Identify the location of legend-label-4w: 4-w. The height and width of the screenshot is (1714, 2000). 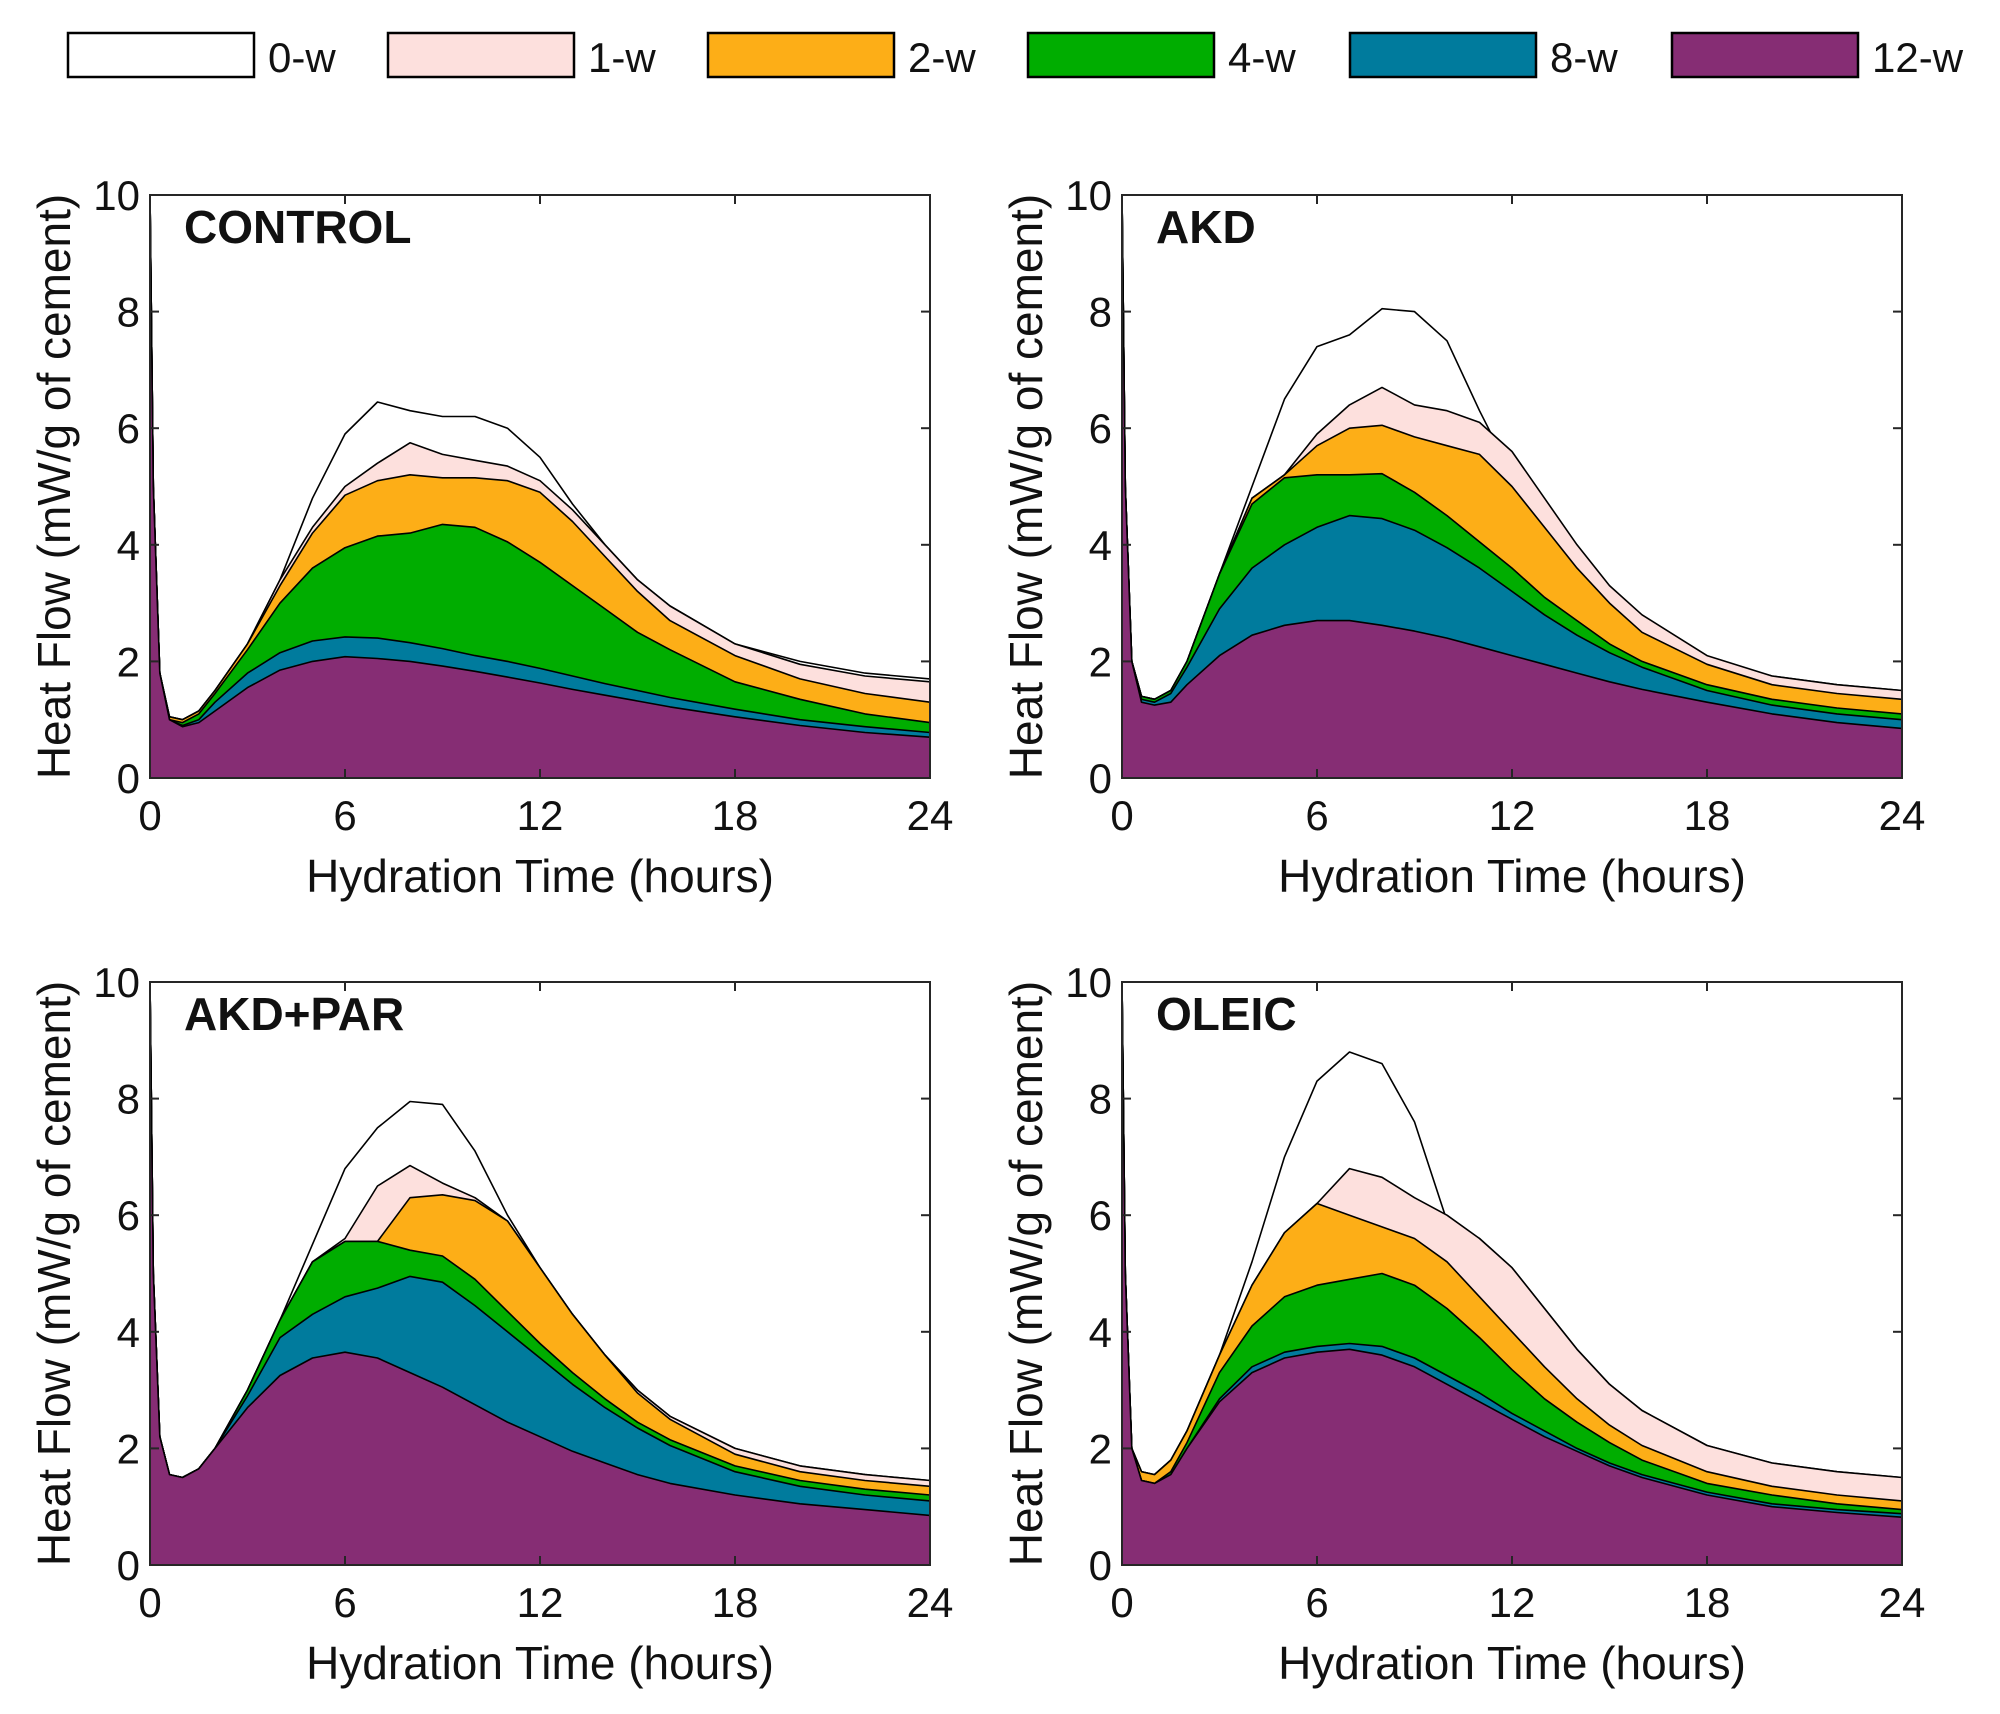
(1262, 57).